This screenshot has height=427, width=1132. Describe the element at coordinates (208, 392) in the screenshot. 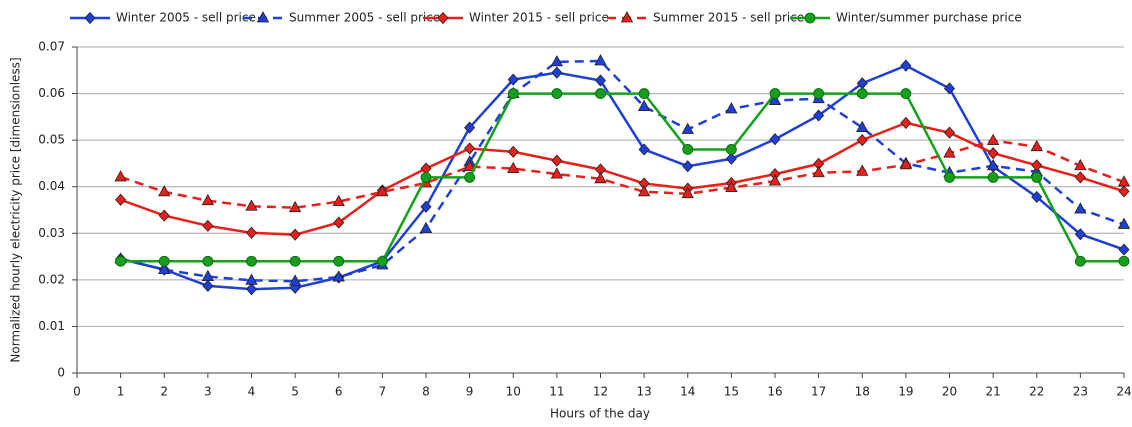

I see `x-tick-label: 3` at that location.